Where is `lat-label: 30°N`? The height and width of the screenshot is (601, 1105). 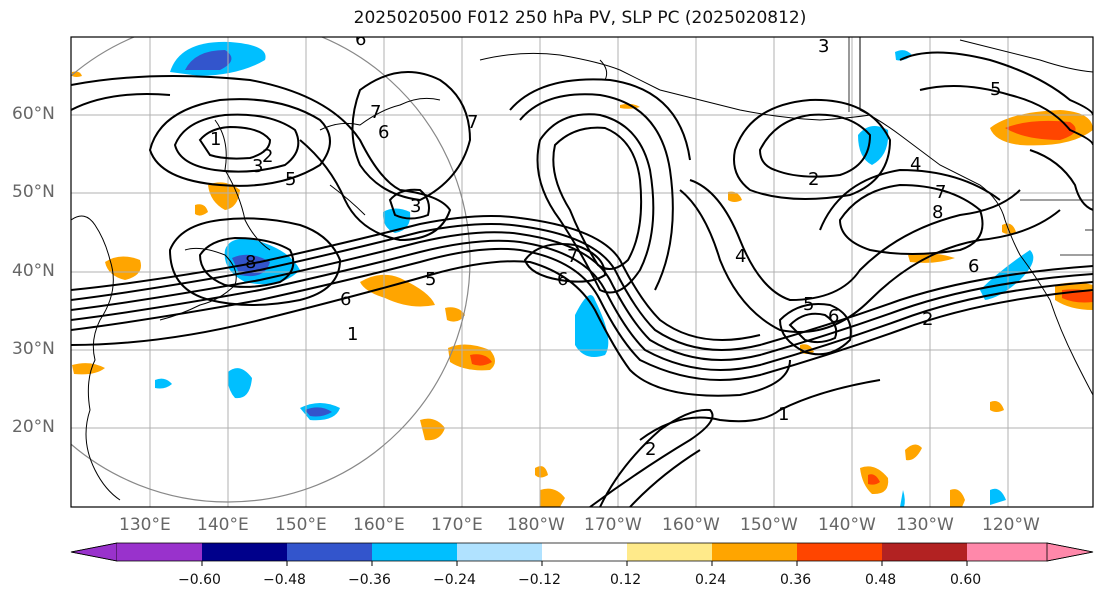
lat-label: 30°N is located at coordinates (33, 349).